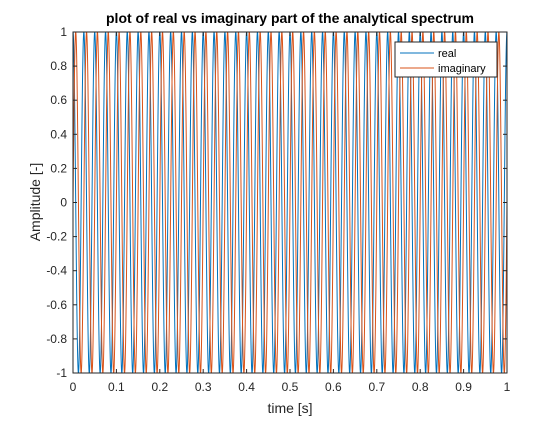 The image size is (560, 425). What do you see at coordinates (246, 387) in the screenshot?
I see `x-tick-label: 0.4` at bounding box center [246, 387].